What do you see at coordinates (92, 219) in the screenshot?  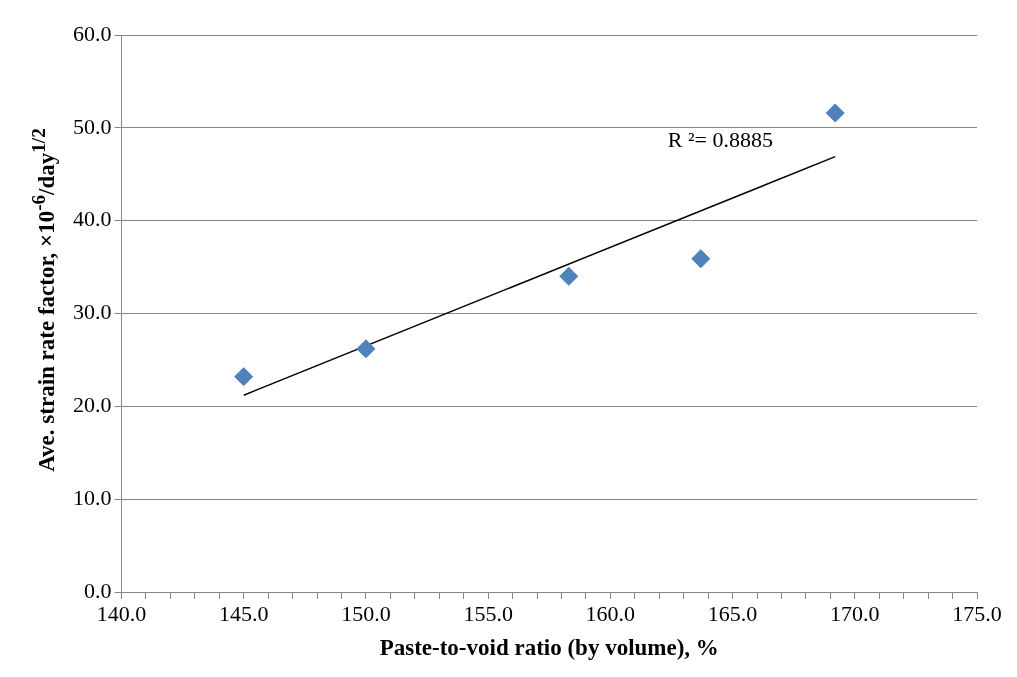 I see `y-tick-label: 40.0` at bounding box center [92, 219].